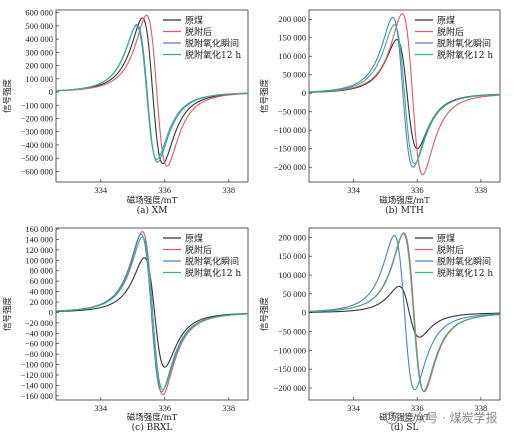 Image resolution: width=514 pixels, height=437 pixels. I want to click on panel-caption: (b) MTH, so click(404, 210).